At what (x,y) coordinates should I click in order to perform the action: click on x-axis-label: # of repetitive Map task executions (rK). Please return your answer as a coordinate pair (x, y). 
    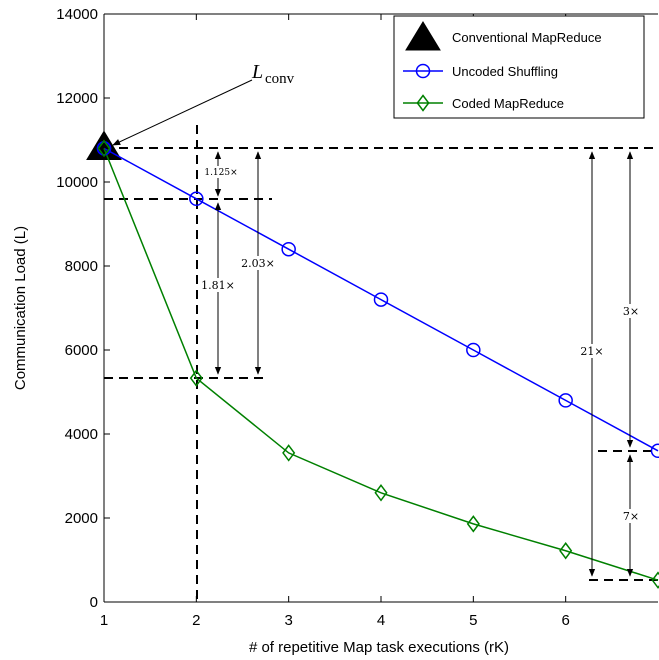
    Looking at the image, I should click on (379, 647).